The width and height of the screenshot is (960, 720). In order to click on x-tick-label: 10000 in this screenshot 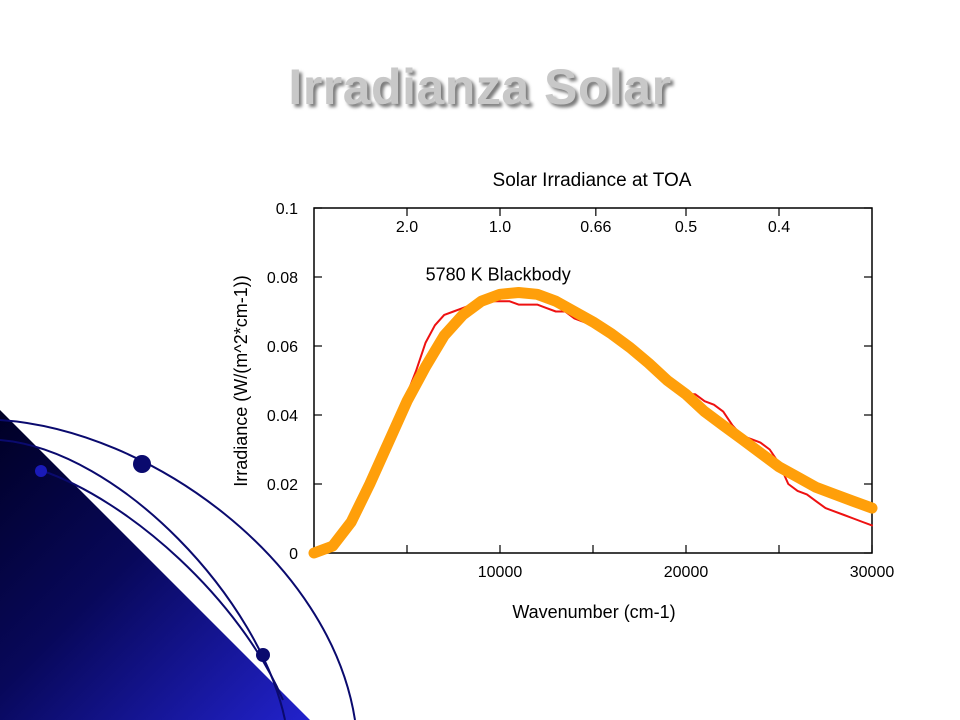, I will do `click(500, 572)`.